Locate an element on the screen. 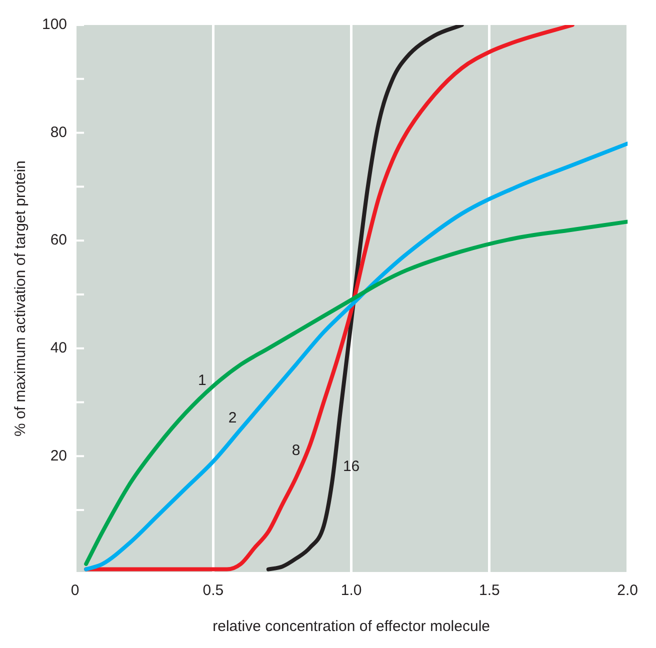 This screenshot has width=656, height=648. series-label: 16 is located at coordinates (351, 467).